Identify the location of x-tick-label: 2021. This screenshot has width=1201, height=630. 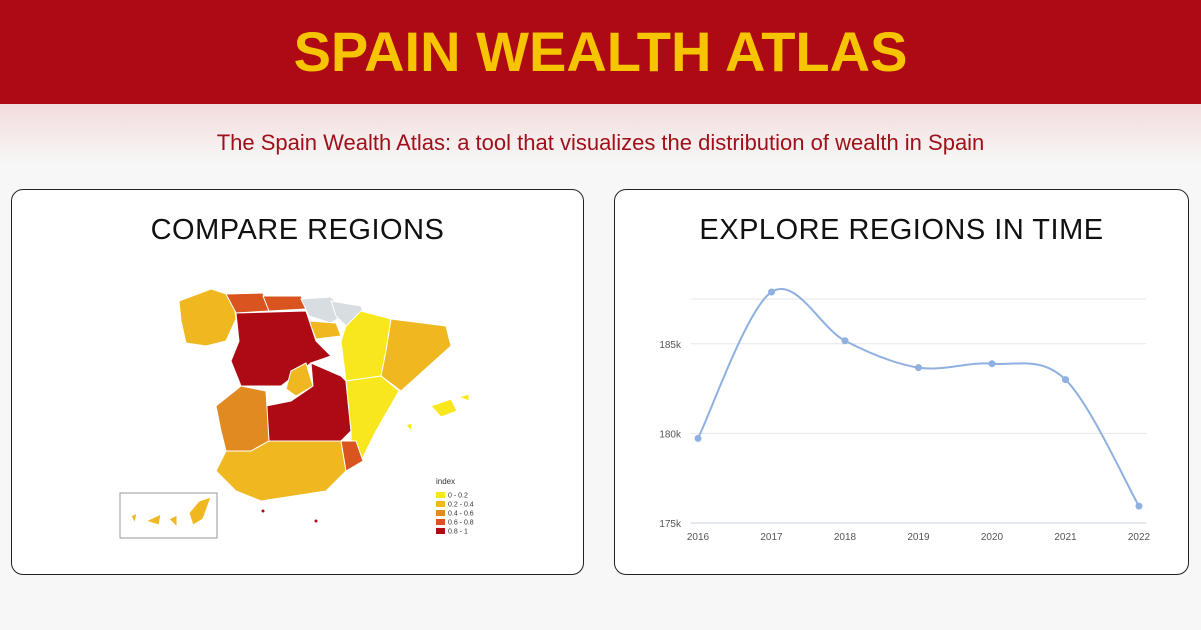
(1065, 537).